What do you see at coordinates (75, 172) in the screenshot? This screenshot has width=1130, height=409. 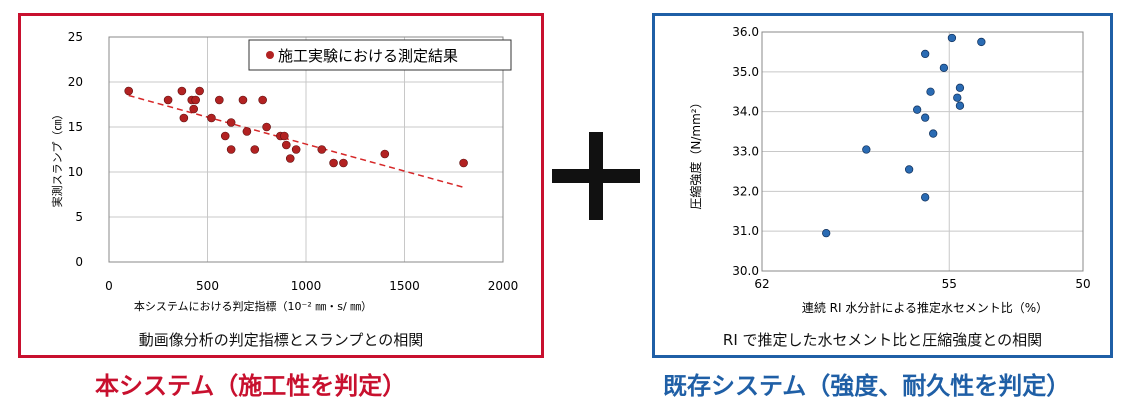 I see `y-tick-label: 10` at bounding box center [75, 172].